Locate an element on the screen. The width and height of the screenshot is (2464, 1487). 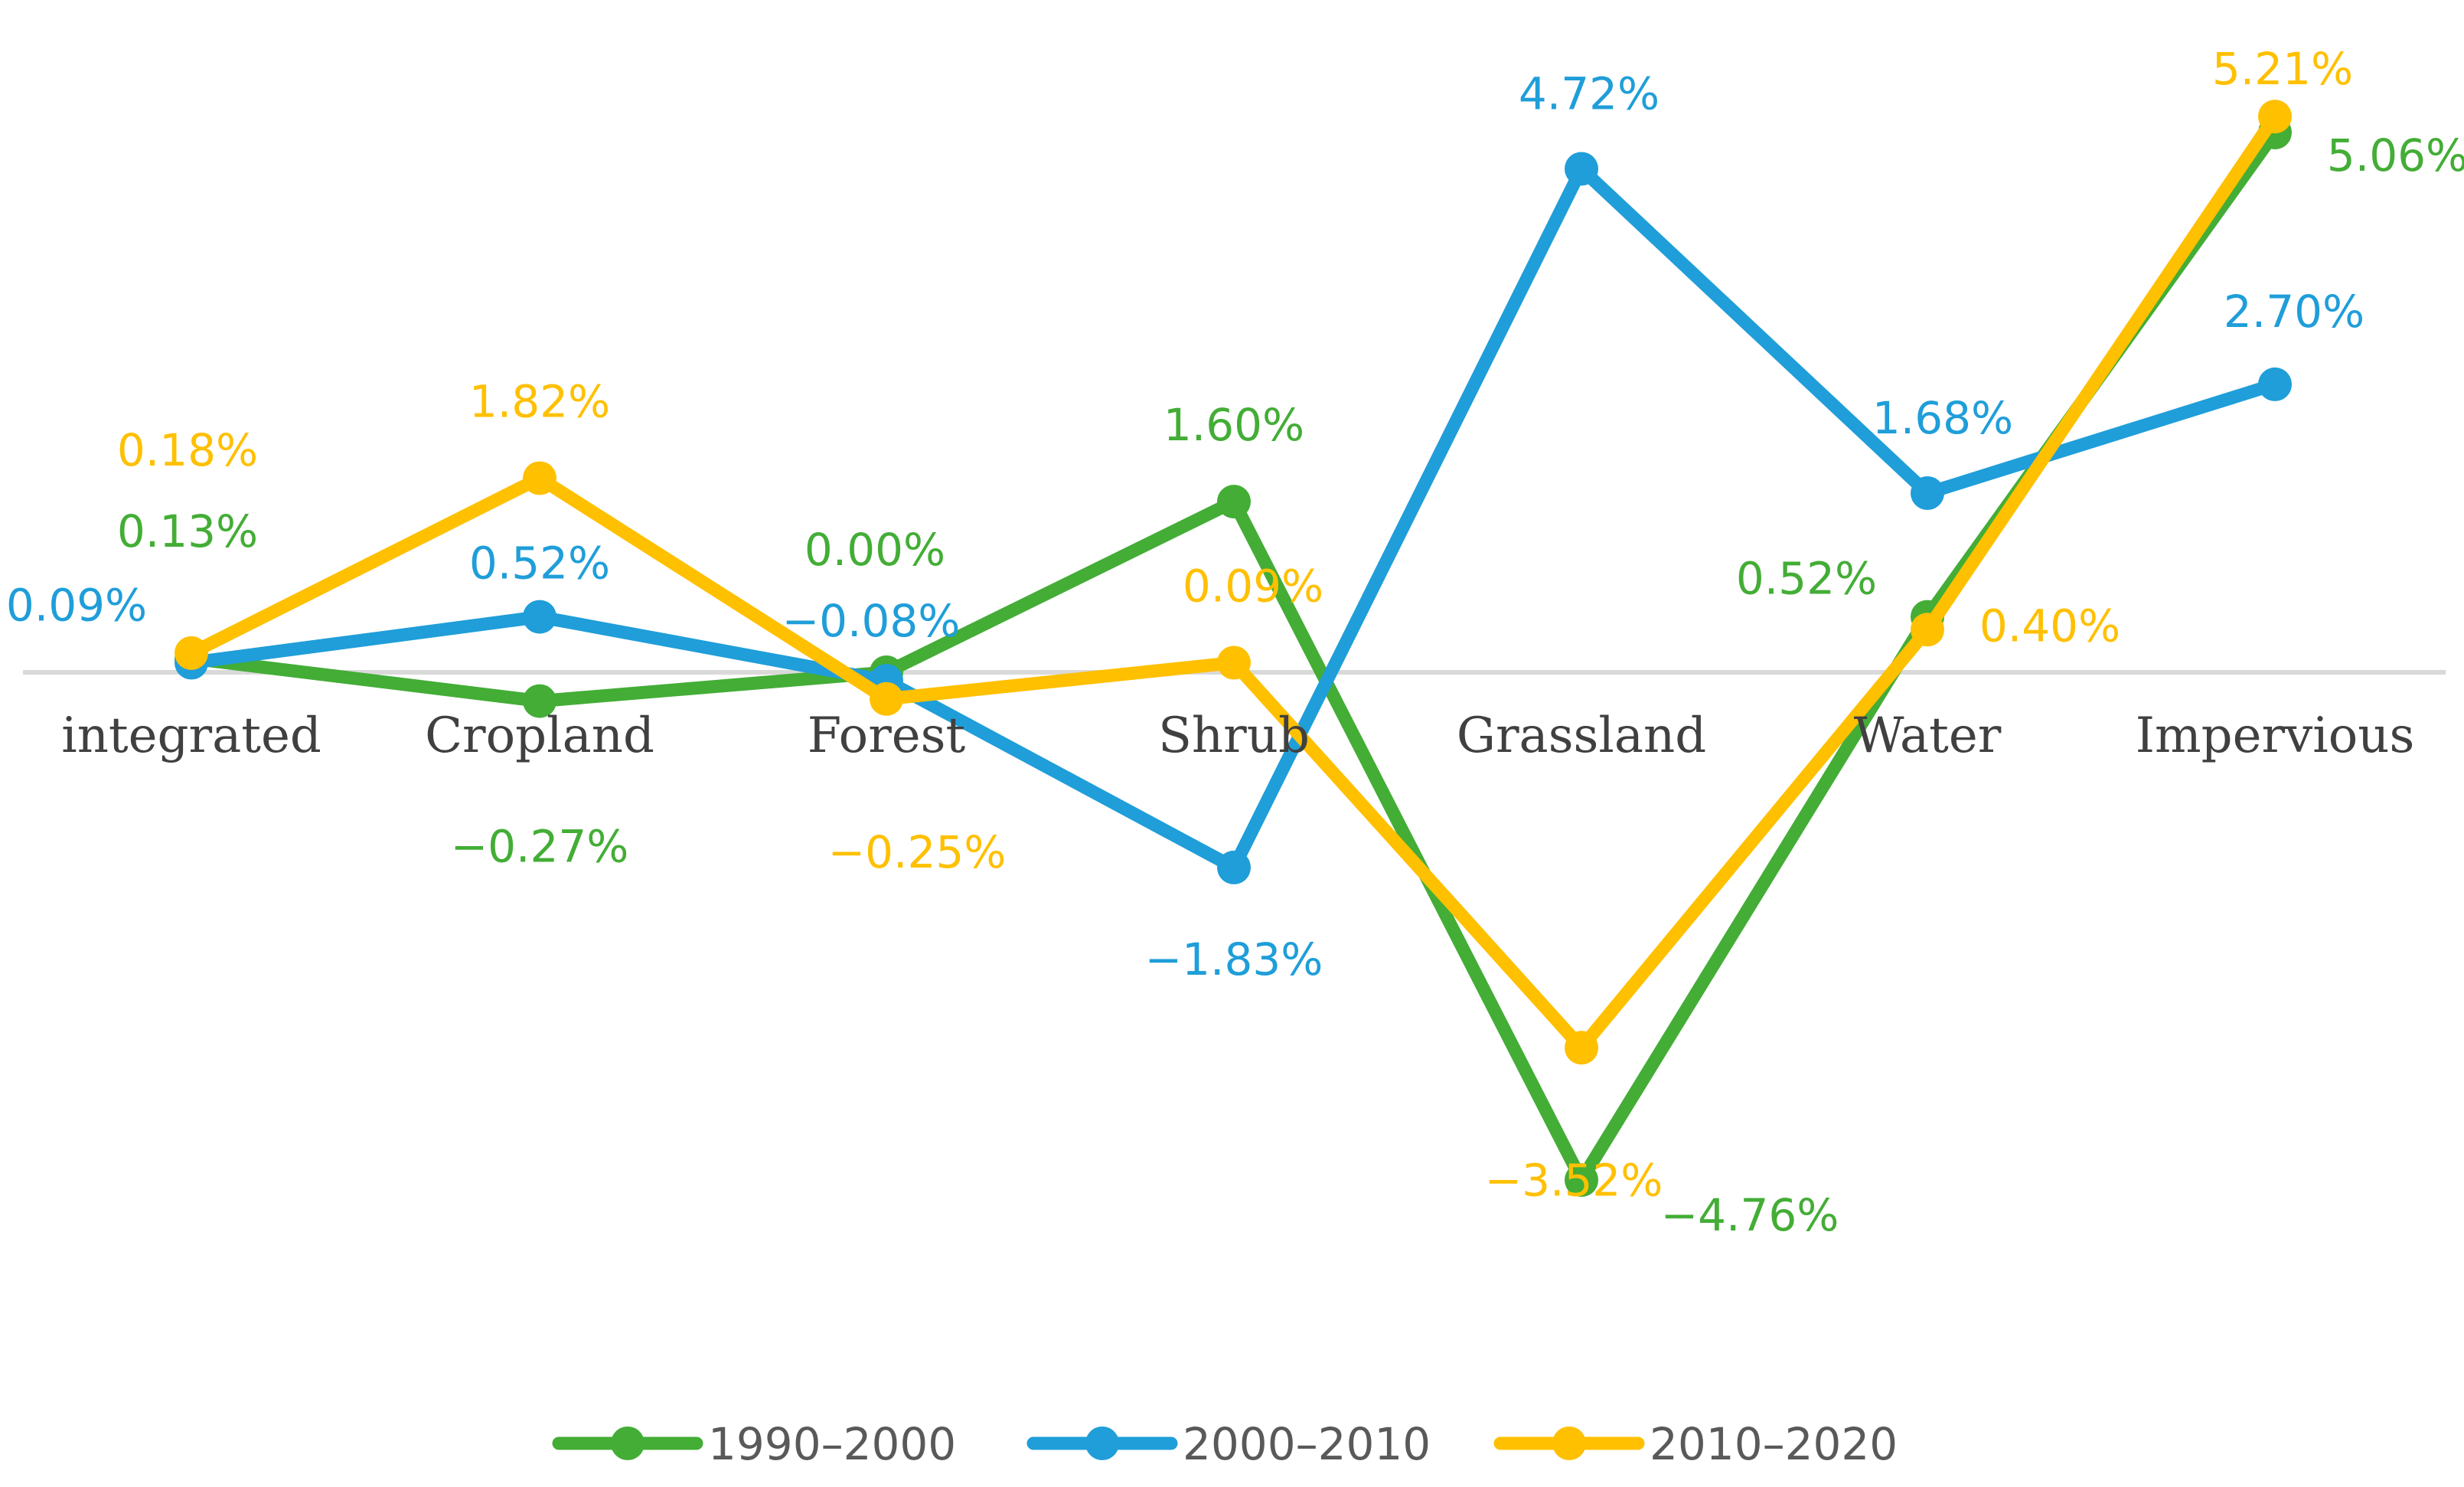
legend-label-3: 2010–2020 is located at coordinates (1774, 1444).